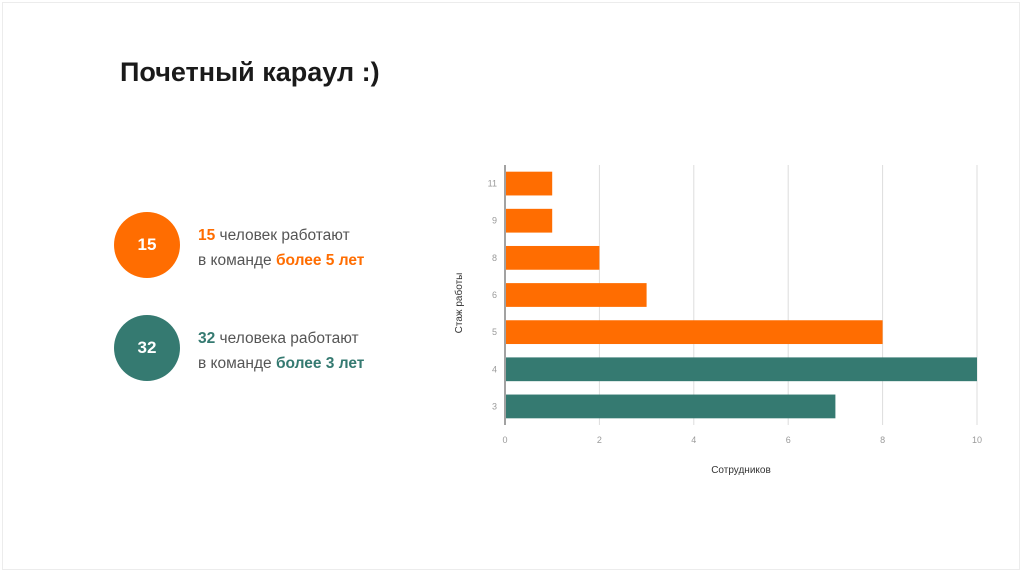  What do you see at coordinates (494, 258) in the screenshot?
I see `y-tick-label: 8` at bounding box center [494, 258].